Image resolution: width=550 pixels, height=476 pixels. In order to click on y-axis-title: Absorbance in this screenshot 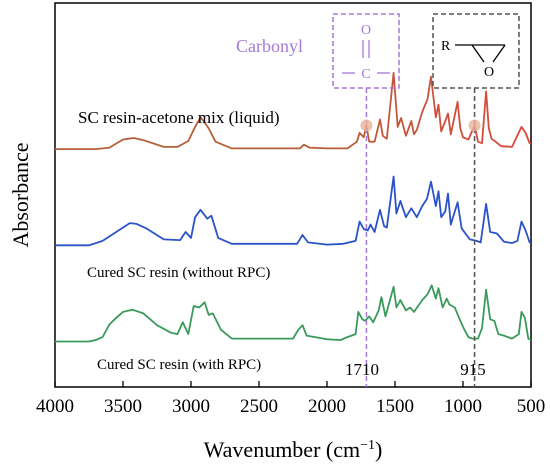, I will do `click(20, 194)`.